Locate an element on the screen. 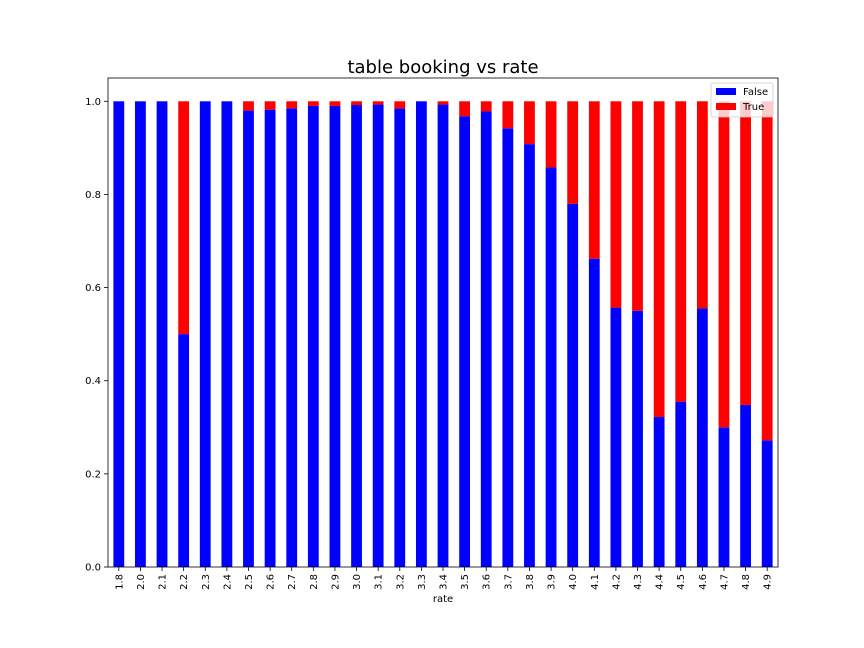 The height and width of the screenshot is (648, 864). bar-true-4.0 is located at coordinates (573, 152).